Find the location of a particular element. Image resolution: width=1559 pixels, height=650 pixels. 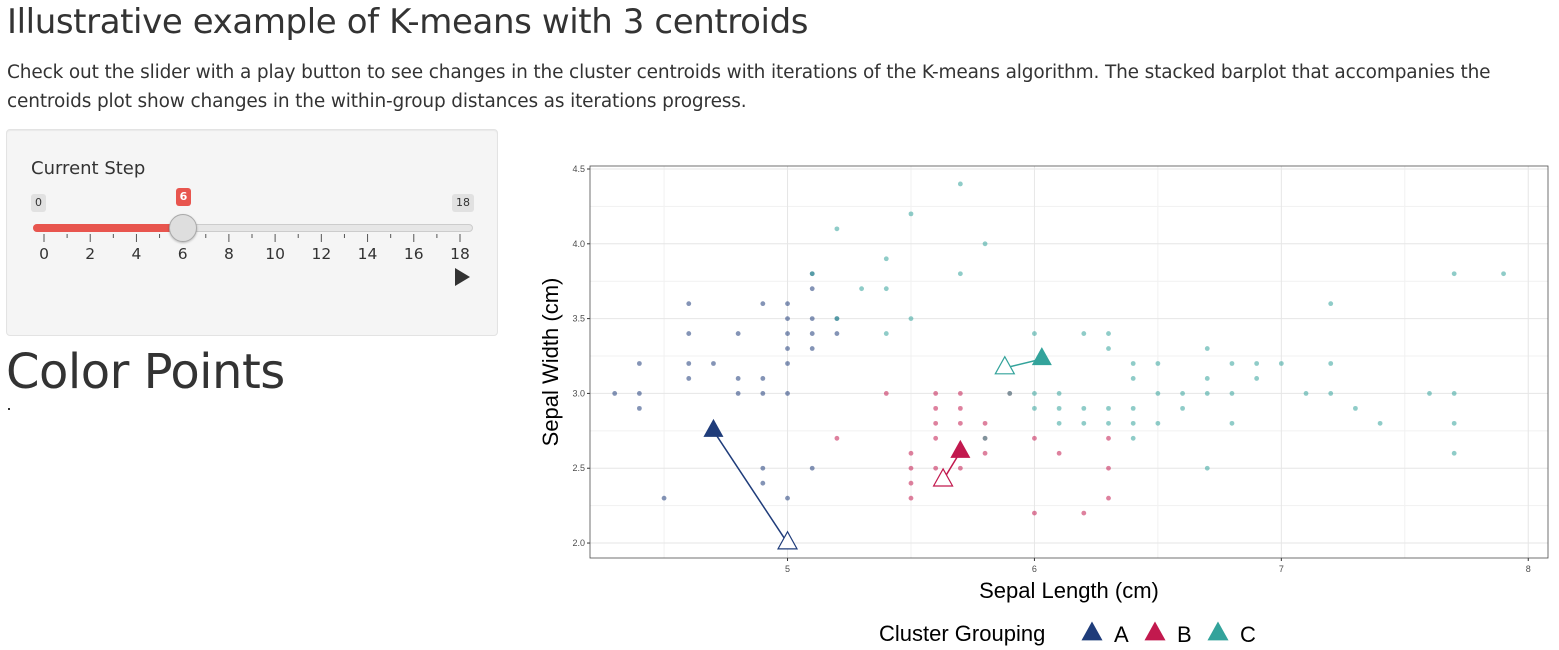

slider-tick-label: 14 is located at coordinates (367, 254).